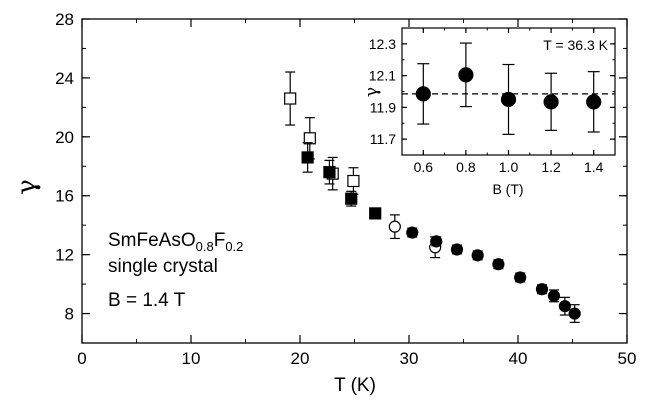  Describe the element at coordinates (191, 358) in the screenshot. I see `main-x-tick-label: 10` at that location.